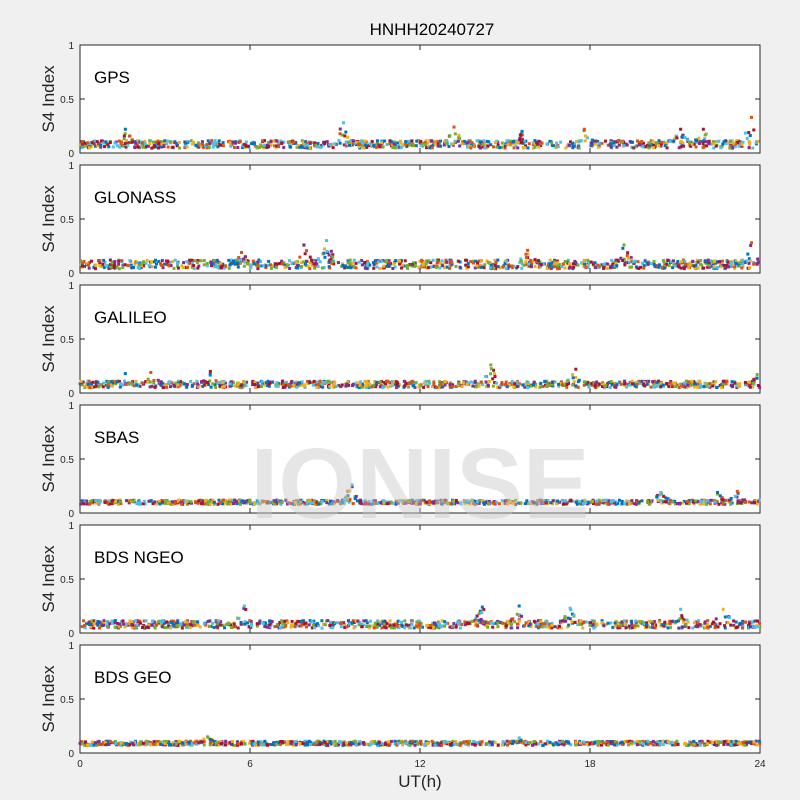 The width and height of the screenshot is (800, 800). Describe the element at coordinates (71, 46) in the screenshot. I see `y-tick-label: 1` at that location.